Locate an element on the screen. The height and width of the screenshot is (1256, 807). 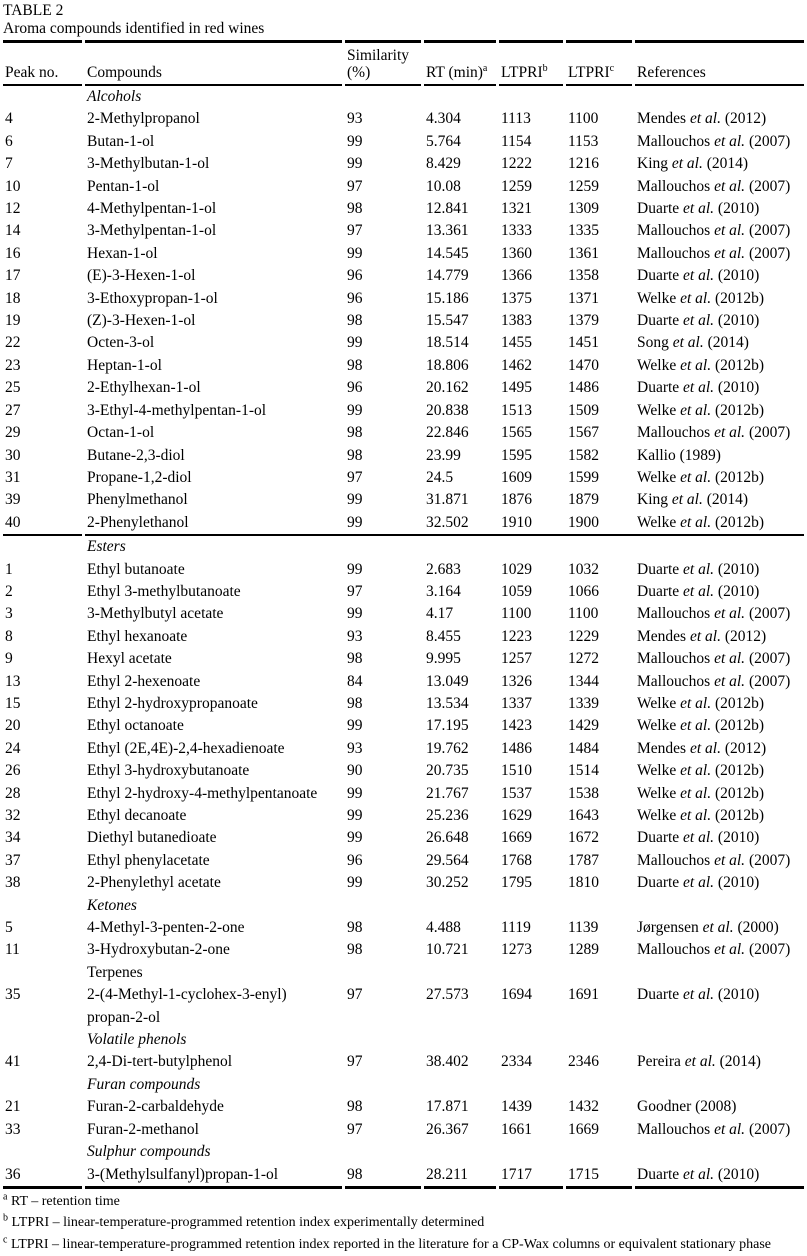
compound-cell: Hexyl acetate is located at coordinates (129, 659).